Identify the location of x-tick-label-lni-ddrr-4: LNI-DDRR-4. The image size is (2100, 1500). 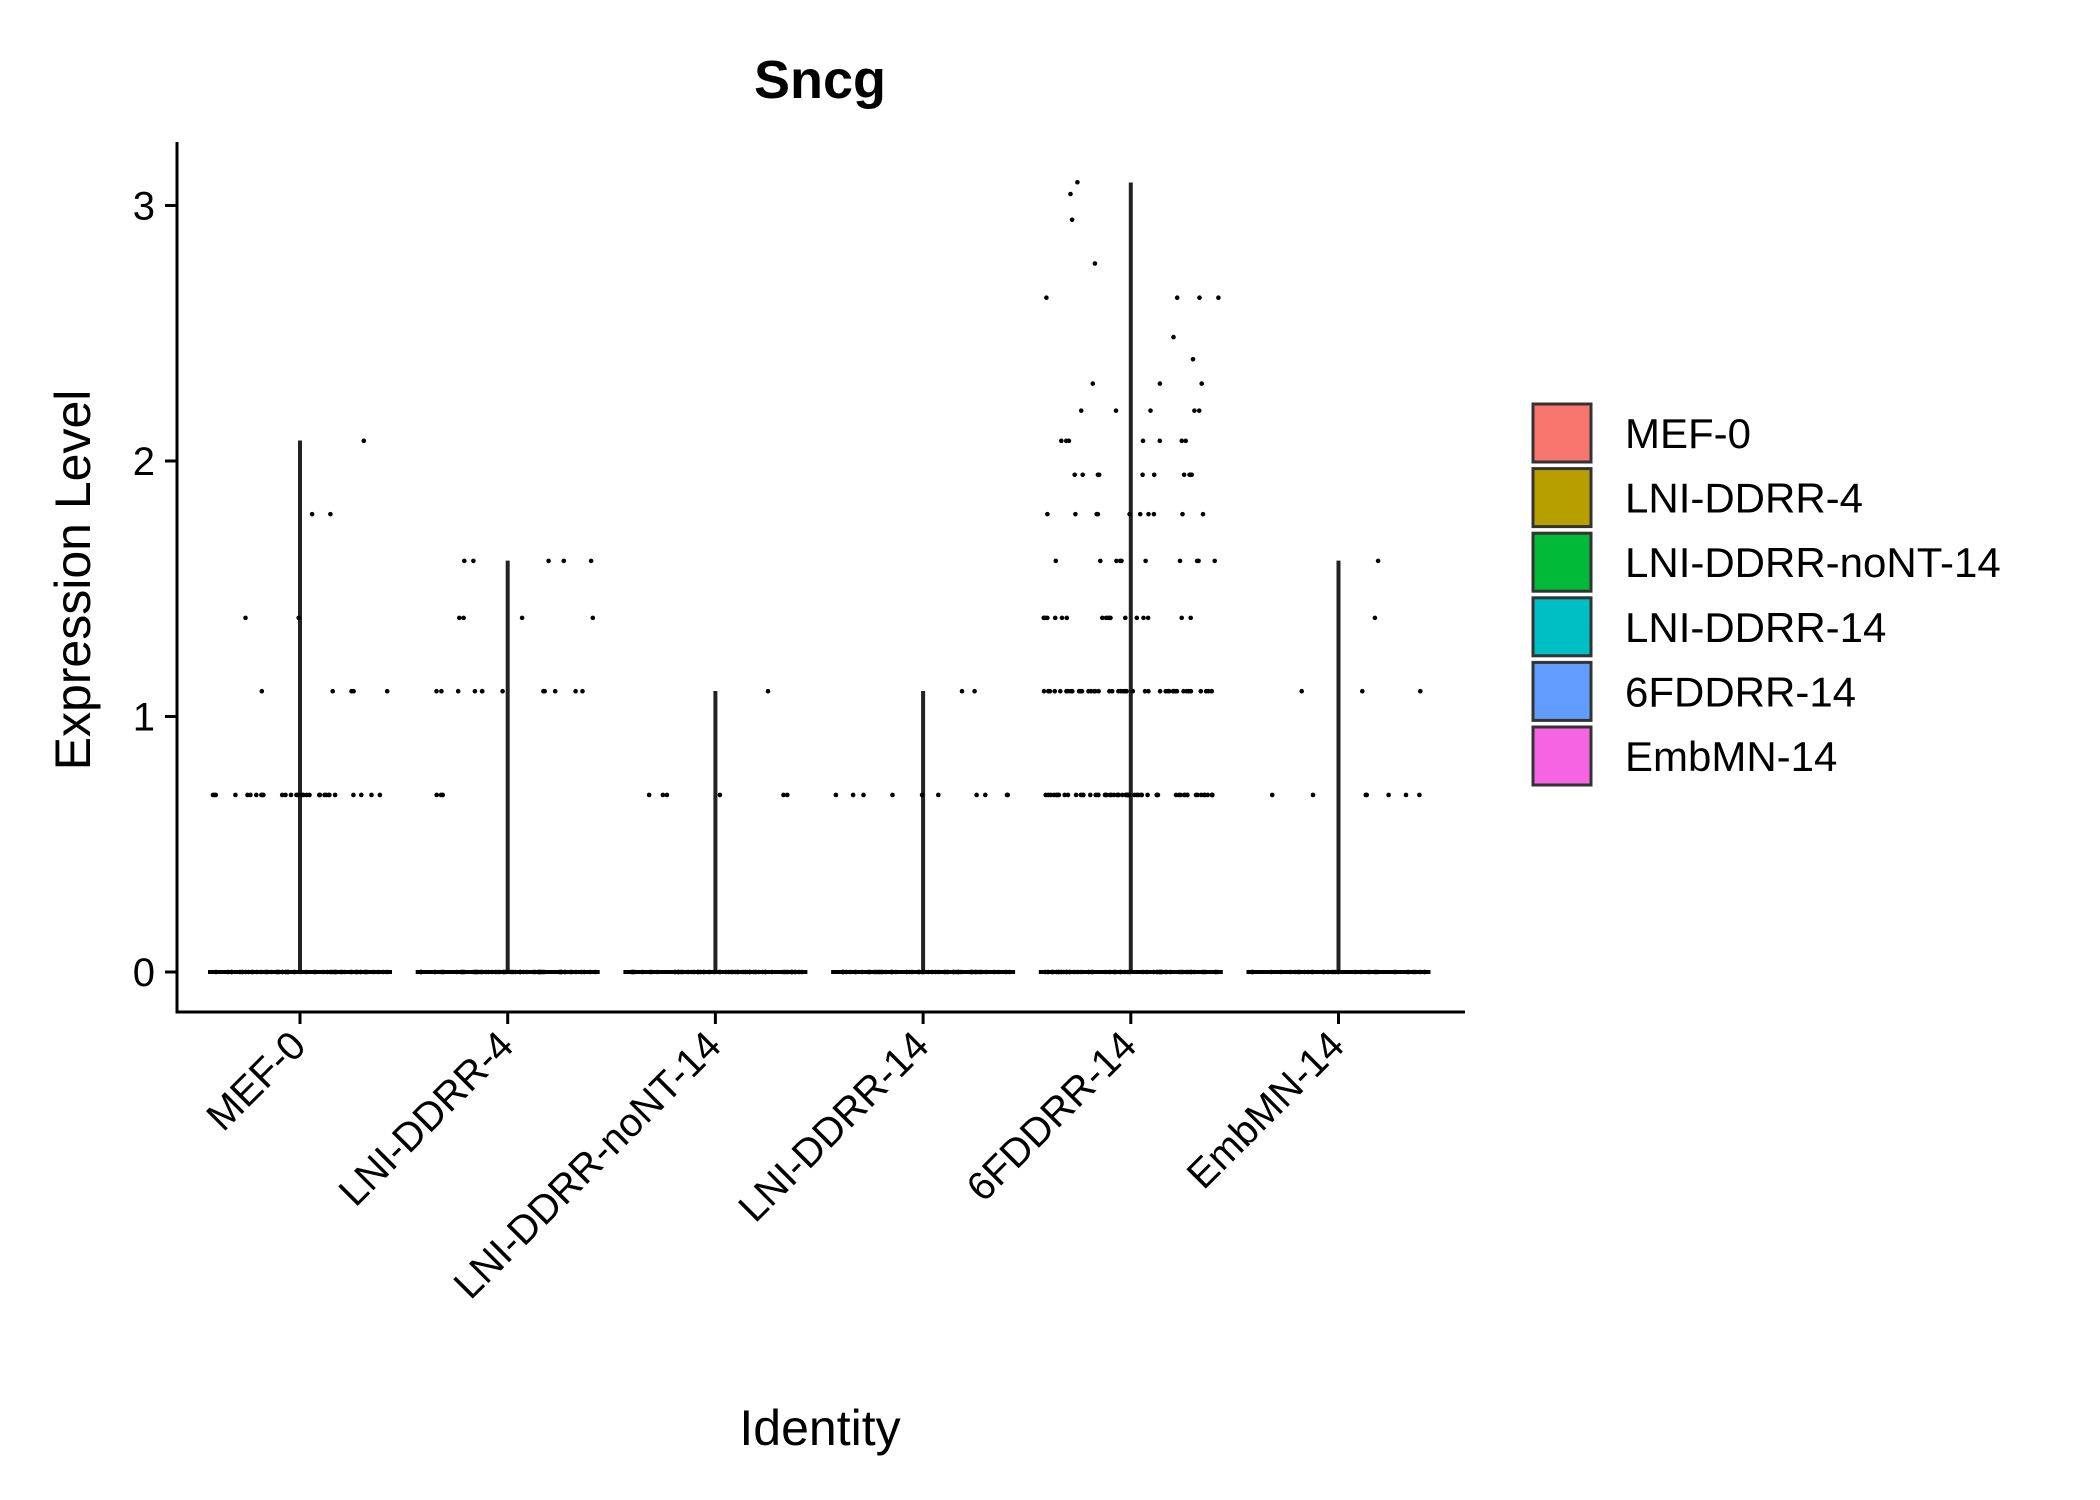
(426, 1118).